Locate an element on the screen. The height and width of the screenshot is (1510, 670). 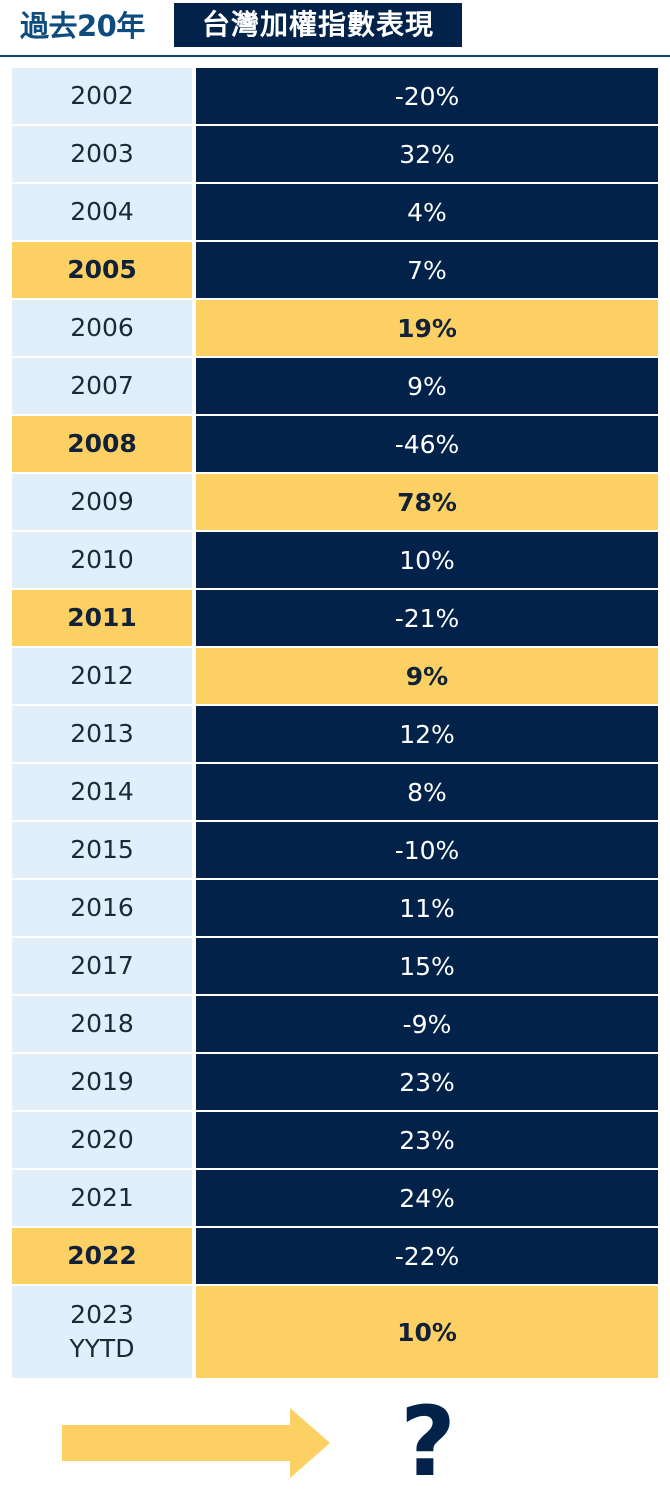
table-row: 2005 7% is located at coordinates (335, 270).